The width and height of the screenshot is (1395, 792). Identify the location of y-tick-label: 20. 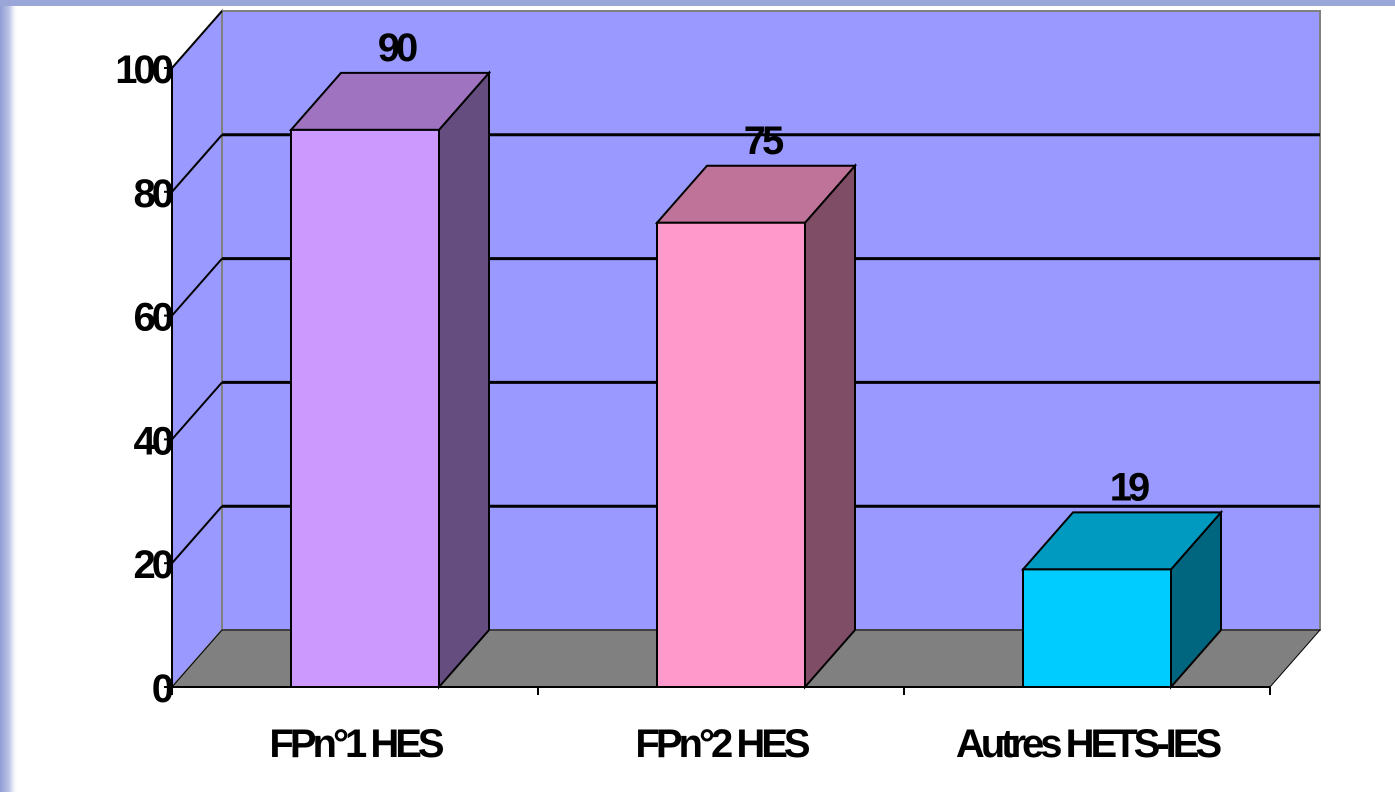
(153, 565).